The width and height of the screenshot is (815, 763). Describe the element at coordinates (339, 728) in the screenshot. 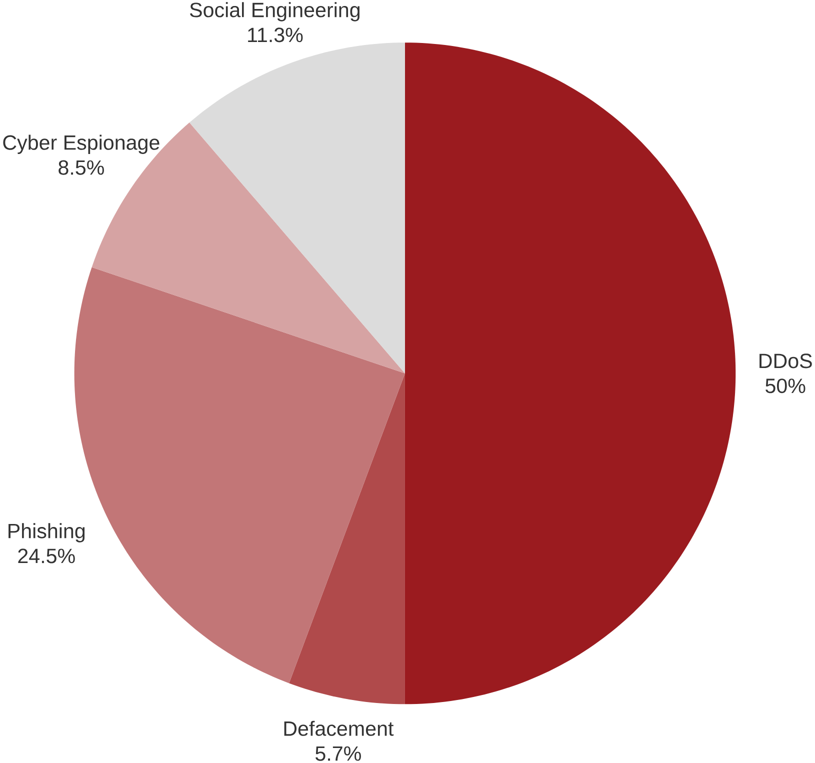

I see `slice-label: Defacement` at that location.